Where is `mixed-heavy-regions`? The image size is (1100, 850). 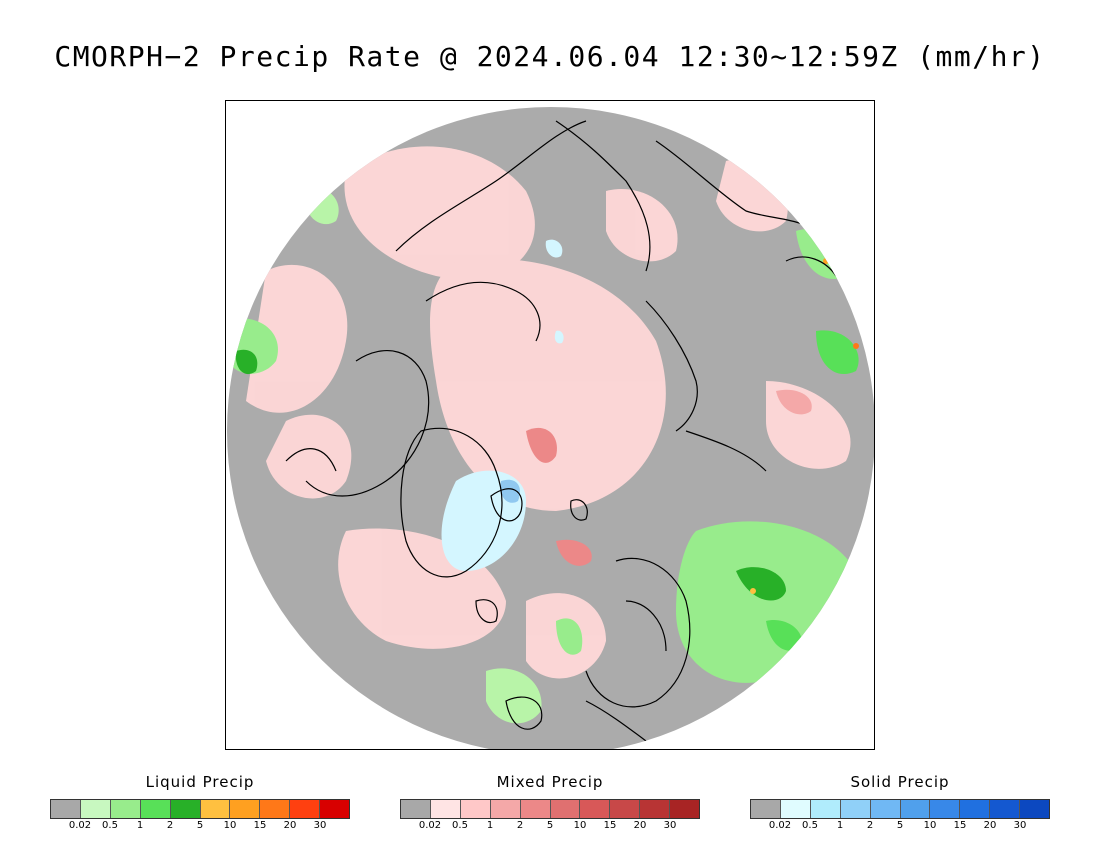
mixed-heavy-regions is located at coordinates (669, 477).